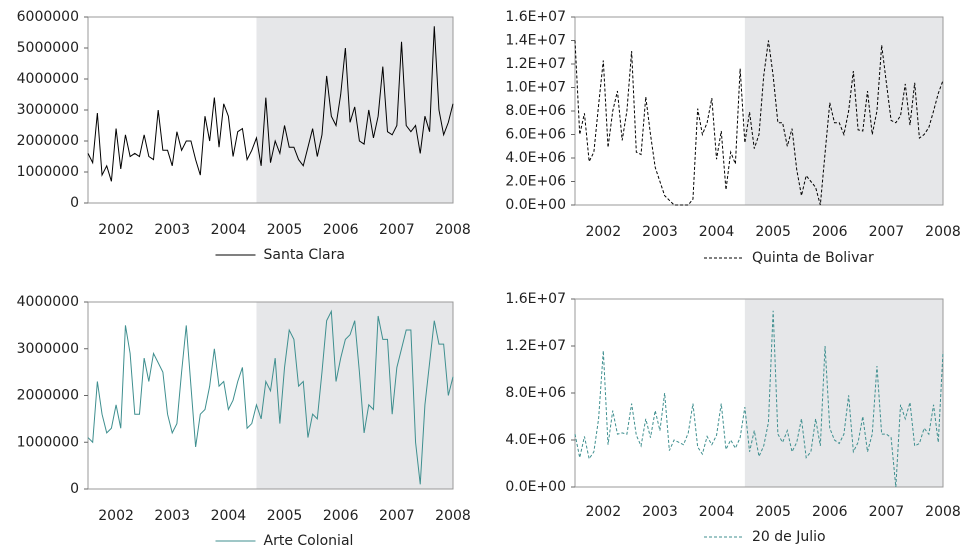  Describe the element at coordinates (48, 48) in the screenshot. I see `y-tick-label: 5000000` at that location.